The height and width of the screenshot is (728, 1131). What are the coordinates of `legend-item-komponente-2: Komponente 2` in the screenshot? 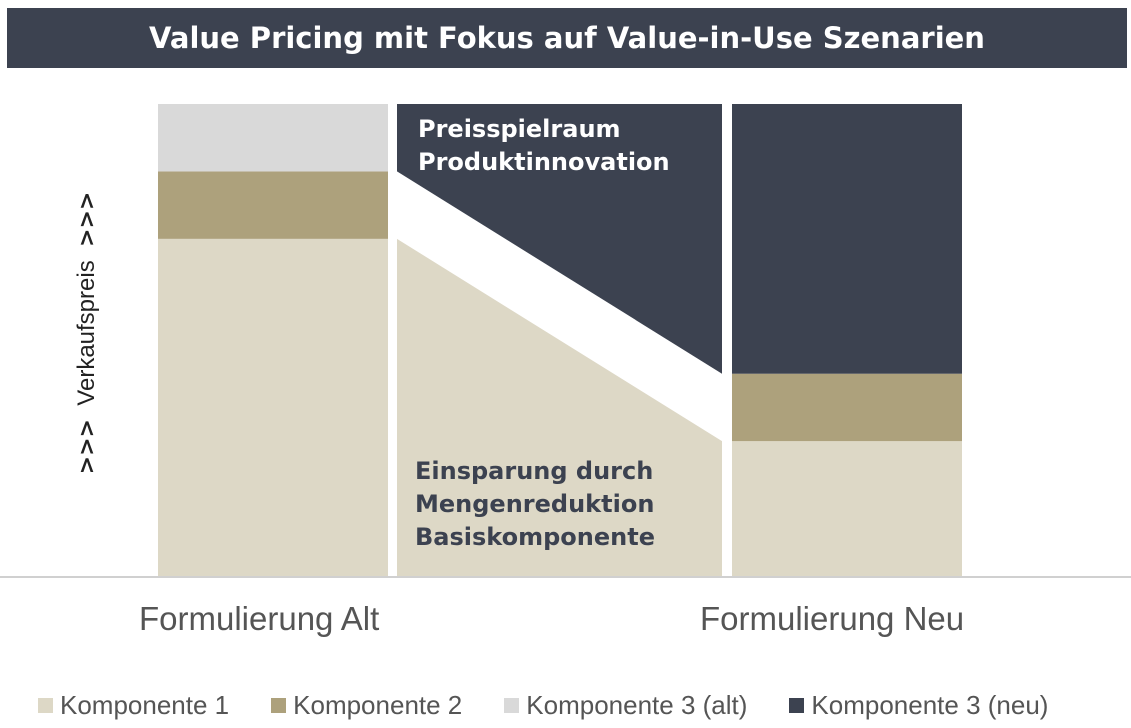 It's located at (366, 705).